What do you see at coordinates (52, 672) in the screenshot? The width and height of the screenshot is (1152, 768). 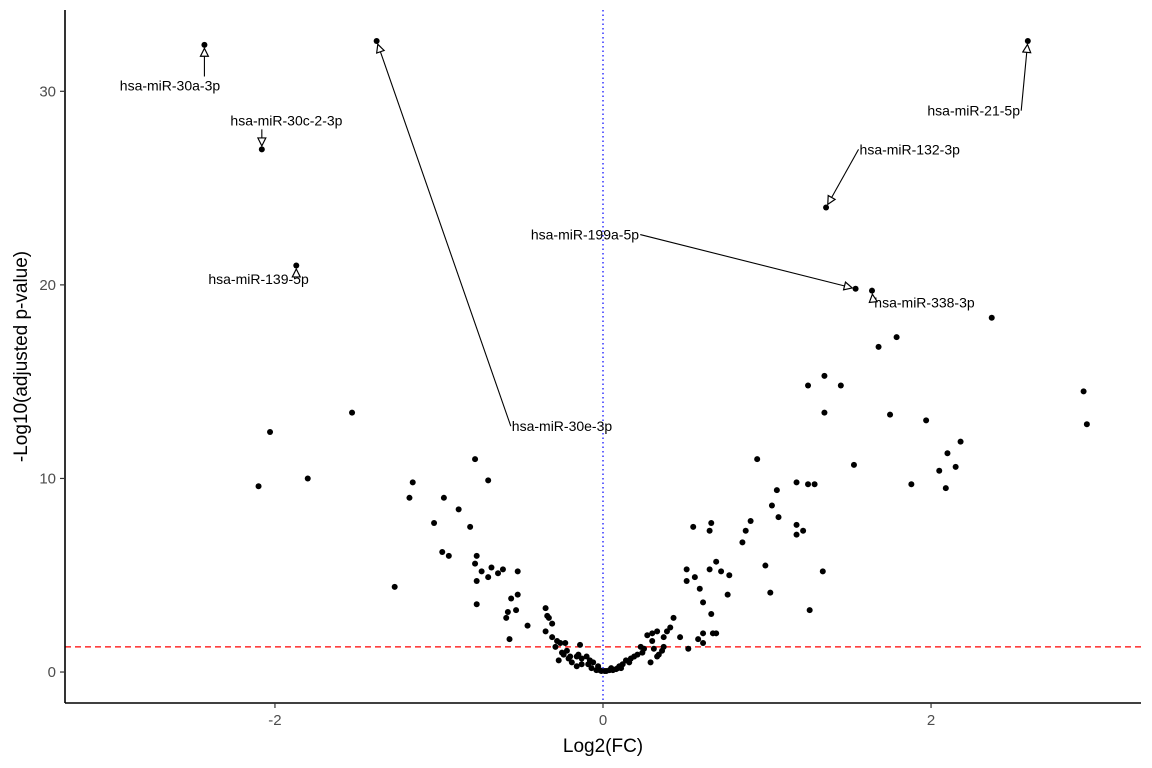 I see `y-tick-label: 0` at bounding box center [52, 672].